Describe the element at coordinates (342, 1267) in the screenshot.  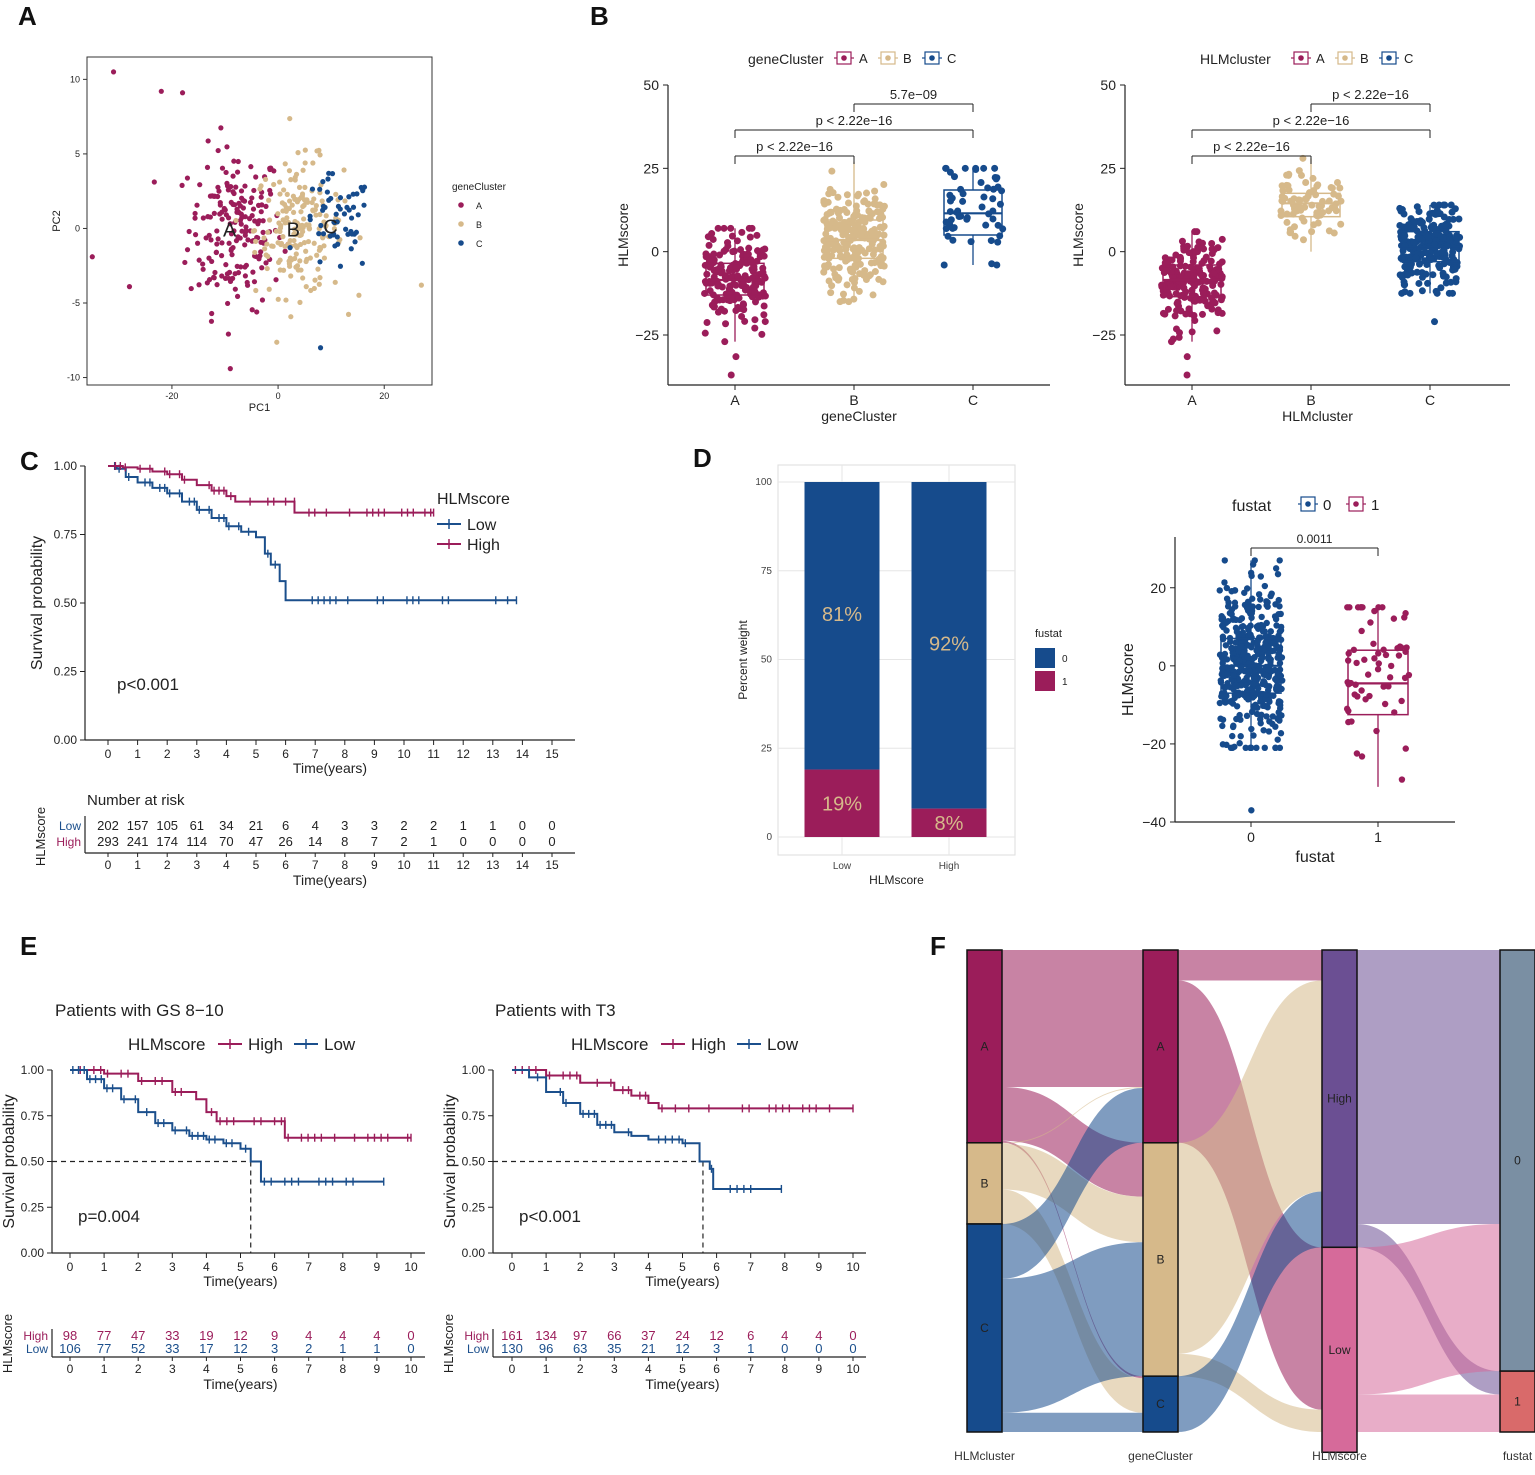
I see `x-tick-label: 8` at that location.